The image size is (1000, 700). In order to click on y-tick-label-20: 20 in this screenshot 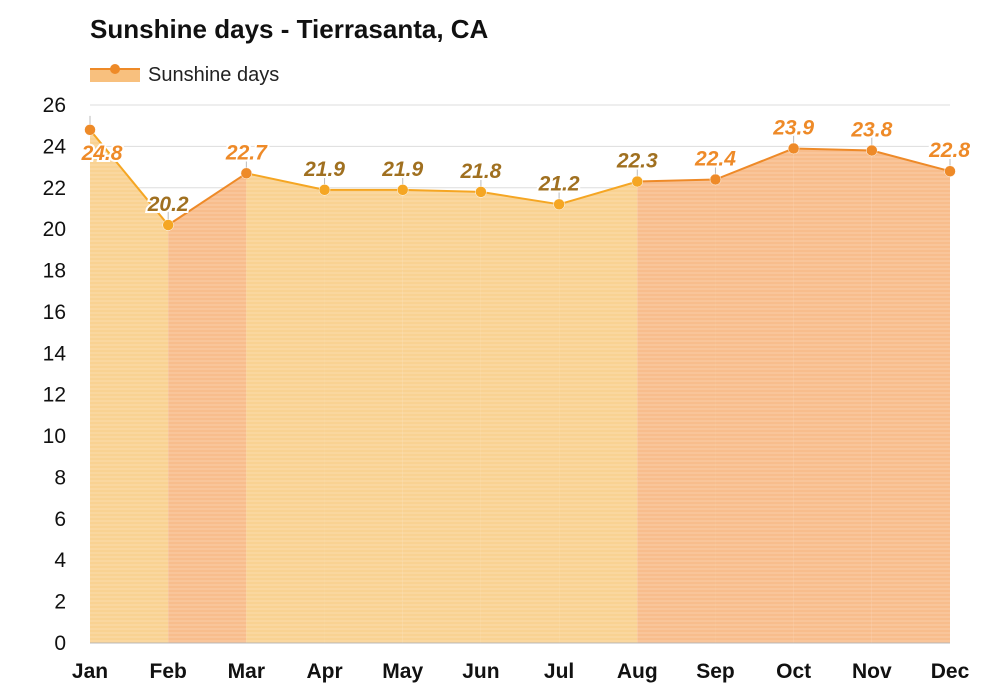, I will do `click(54, 229)`.